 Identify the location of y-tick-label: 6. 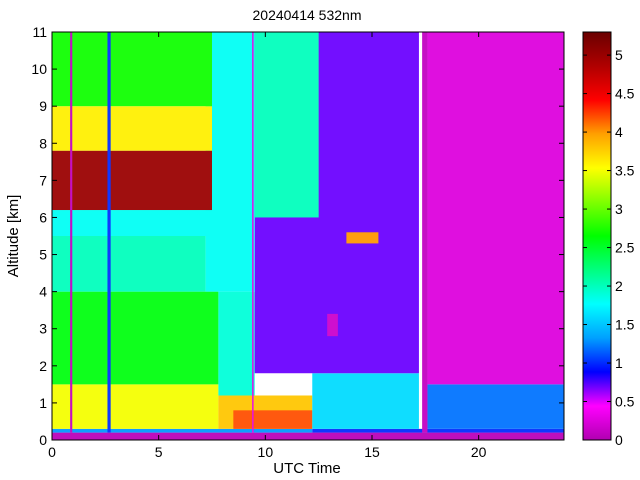
(43, 217).